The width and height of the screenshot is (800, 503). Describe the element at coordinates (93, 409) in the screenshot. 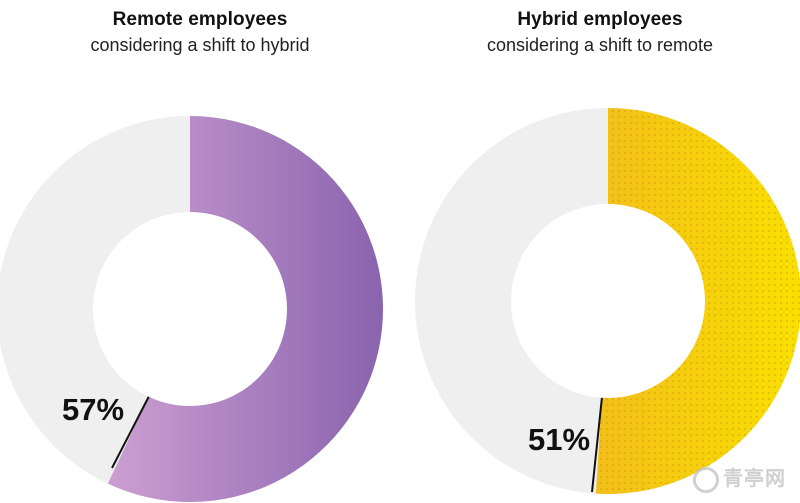

I see `percent-label: 57%` at that location.